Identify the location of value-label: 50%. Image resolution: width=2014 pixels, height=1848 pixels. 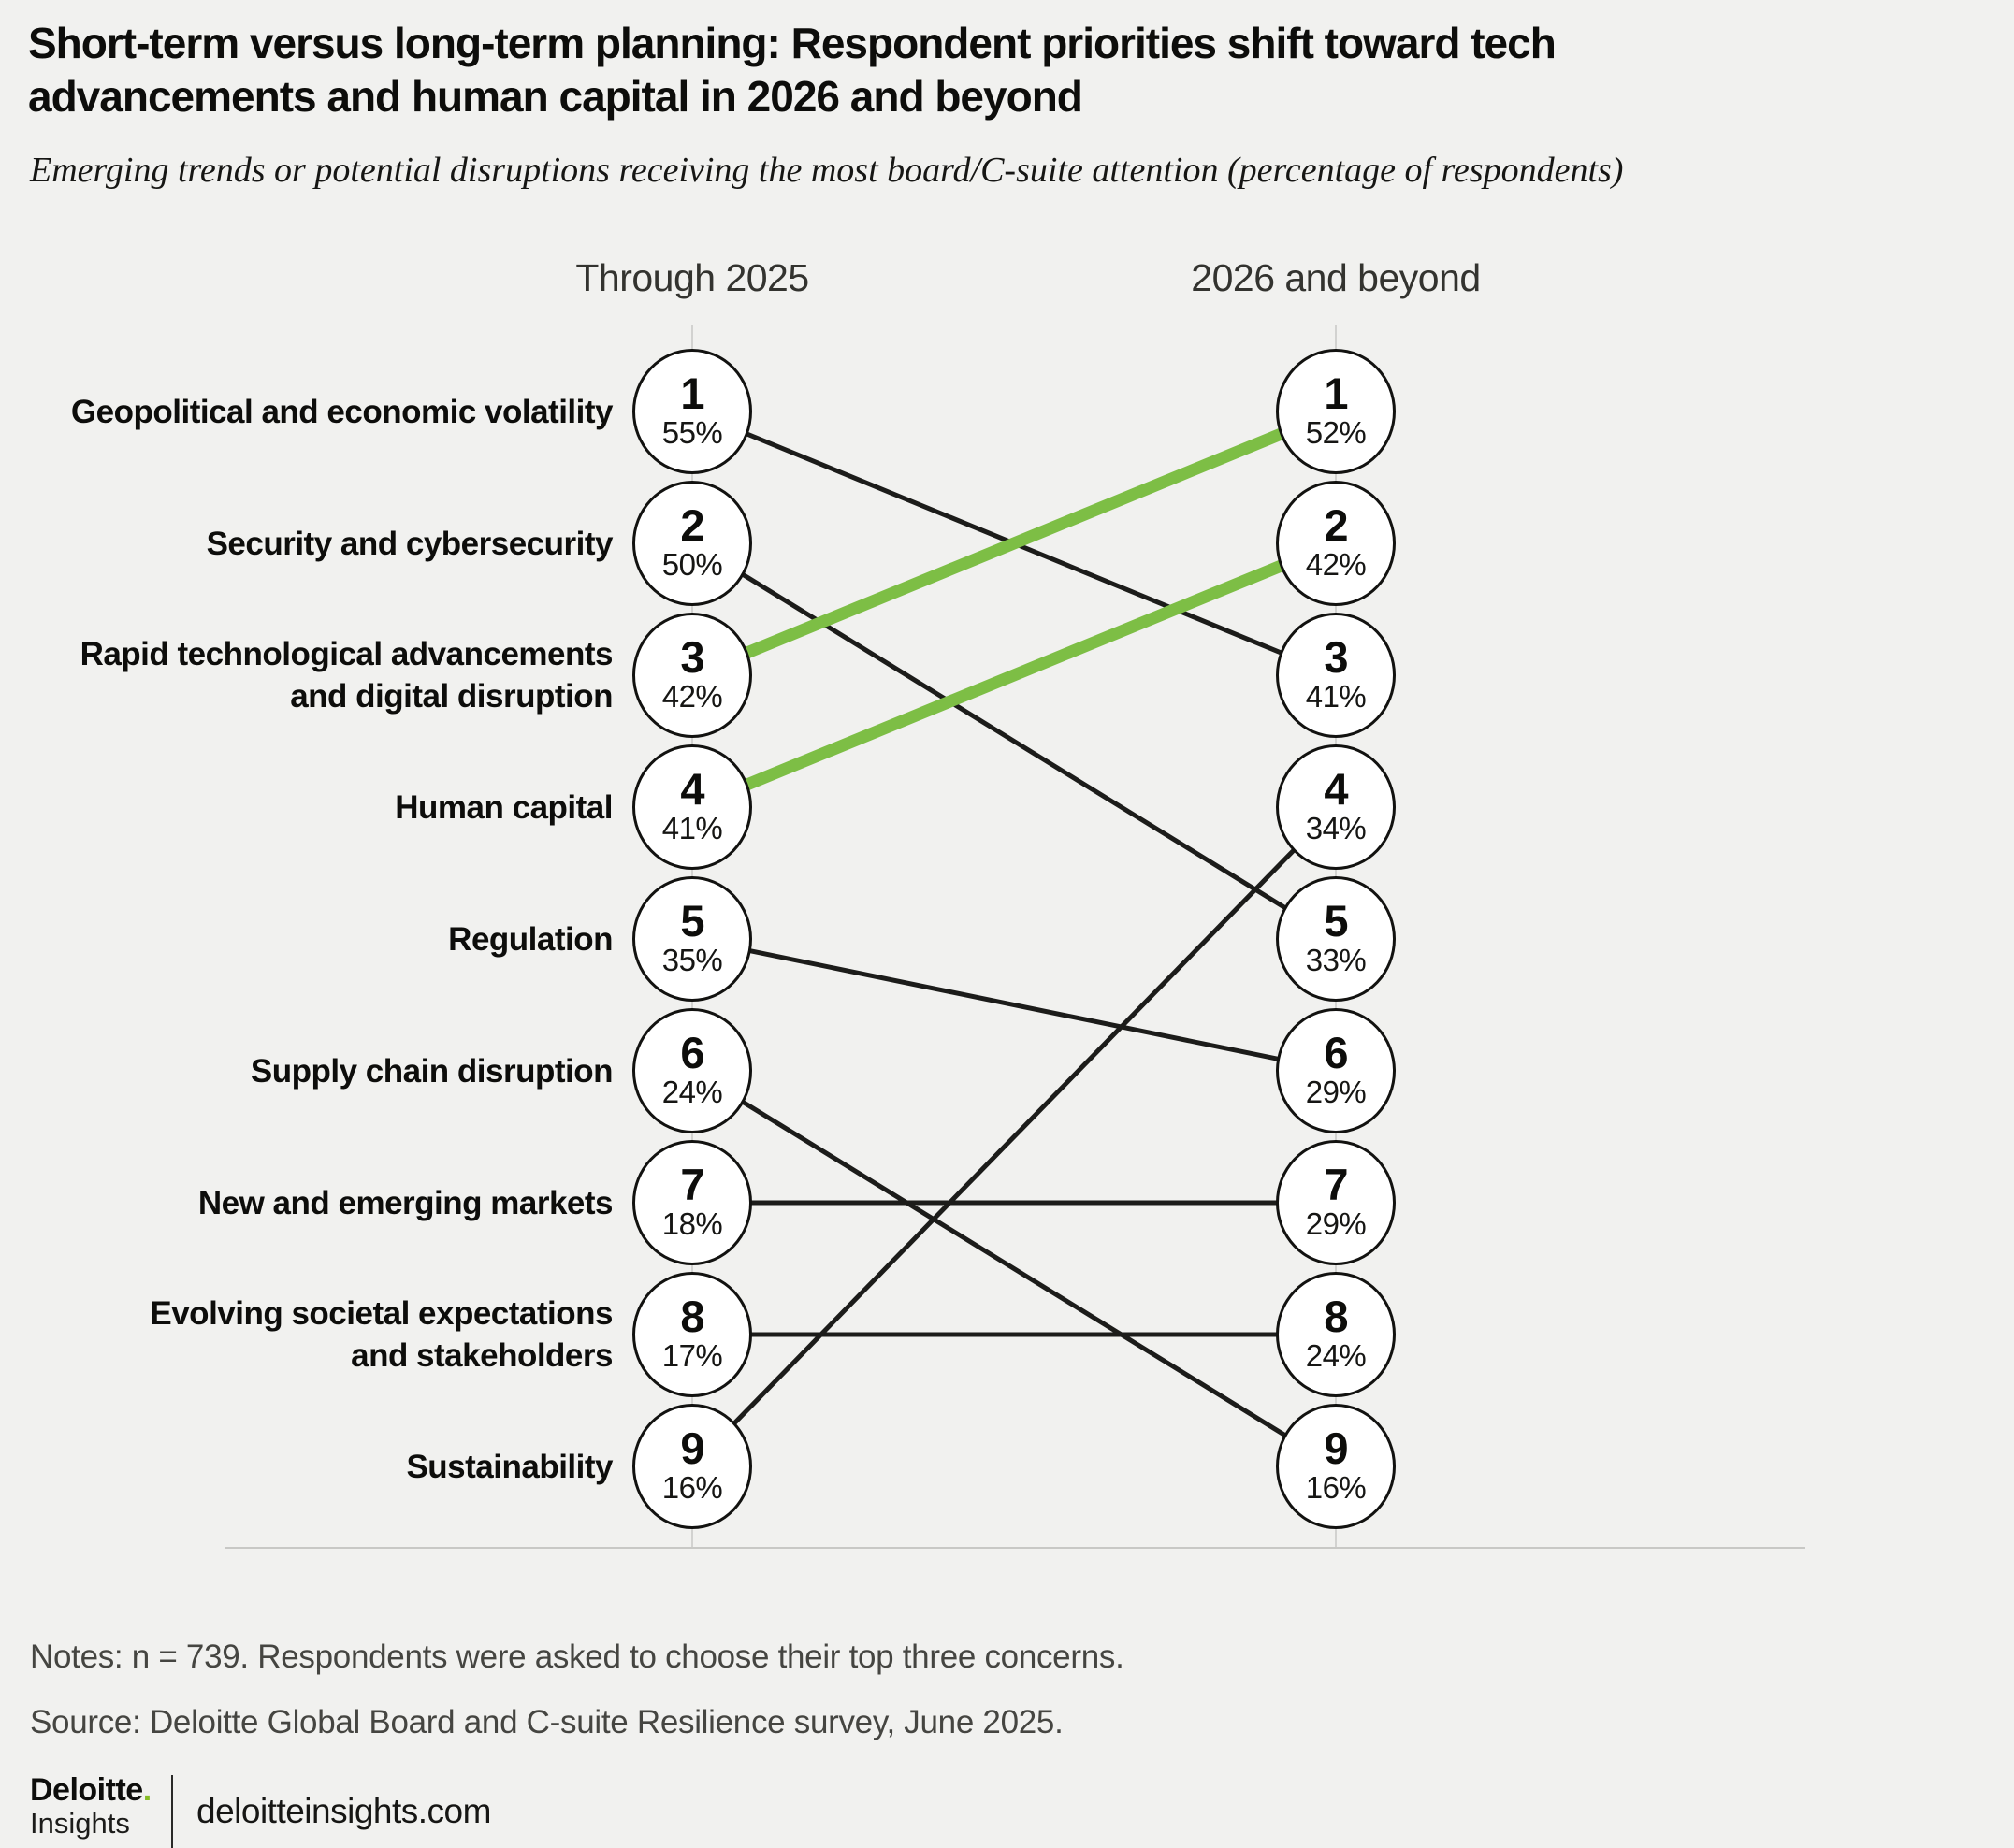
(692, 565).